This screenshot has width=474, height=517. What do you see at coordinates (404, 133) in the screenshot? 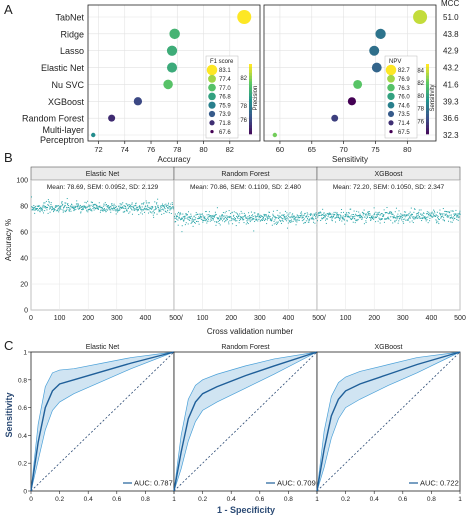
I see `legend-value: 67.5` at bounding box center [404, 133].